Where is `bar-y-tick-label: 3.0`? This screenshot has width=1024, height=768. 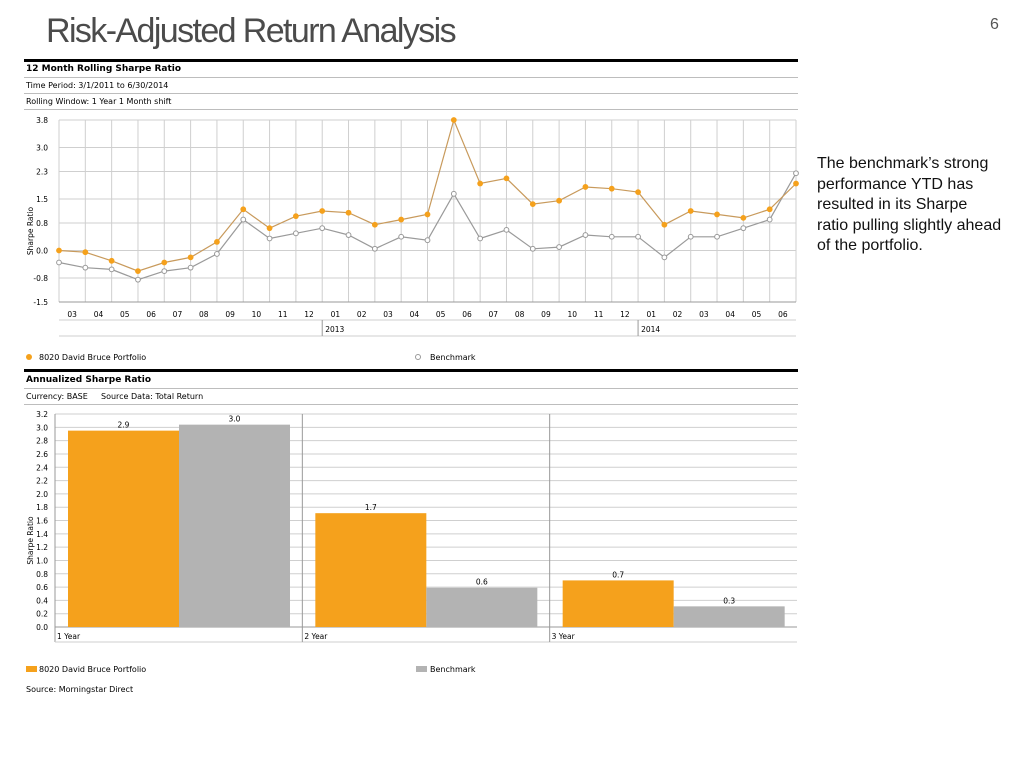
bar-y-tick-label: 3.0 is located at coordinates (42, 427).